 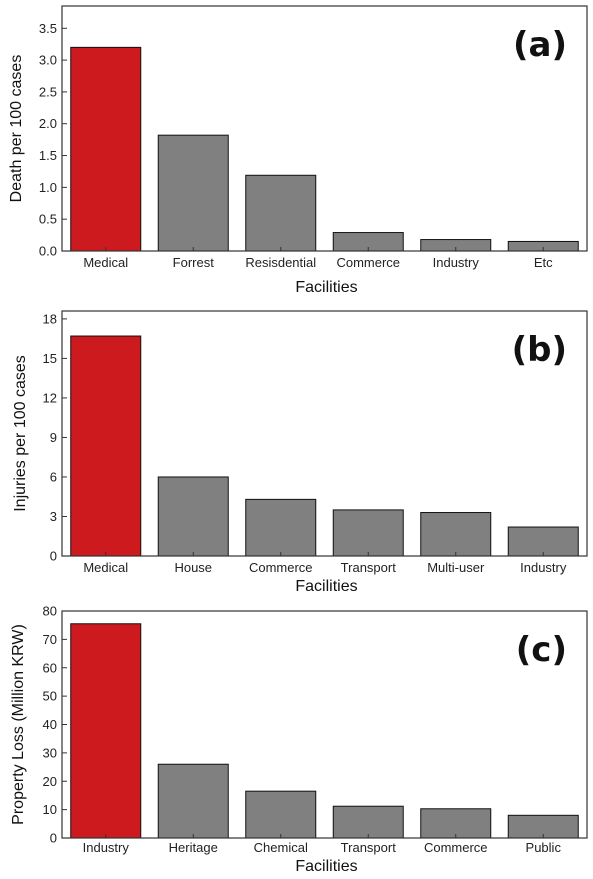 I want to click on panel-c-ytick-label-0: 0, so click(x=53, y=838).